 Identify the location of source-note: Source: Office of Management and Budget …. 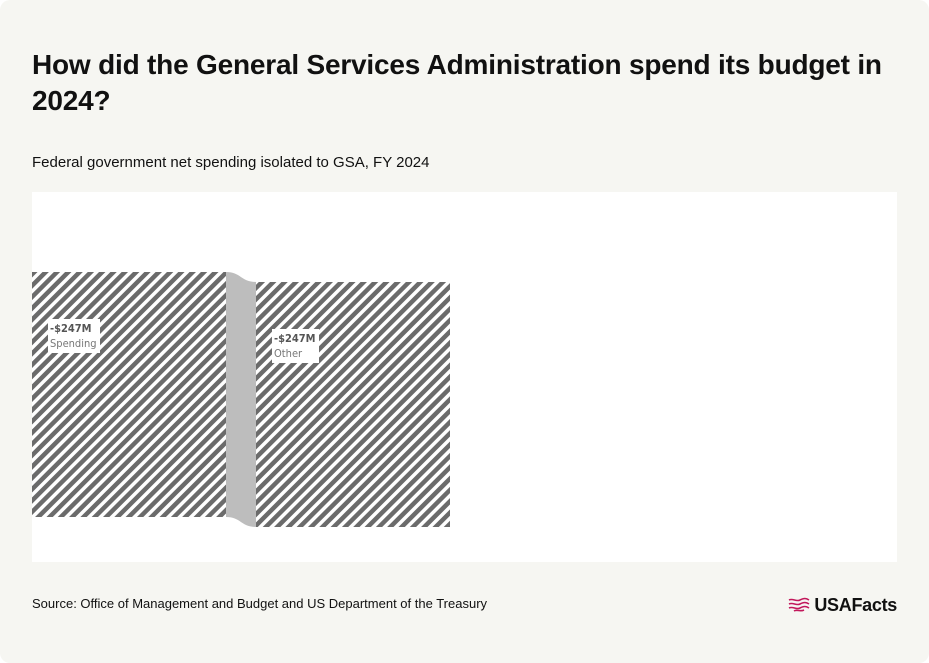
(260, 603).